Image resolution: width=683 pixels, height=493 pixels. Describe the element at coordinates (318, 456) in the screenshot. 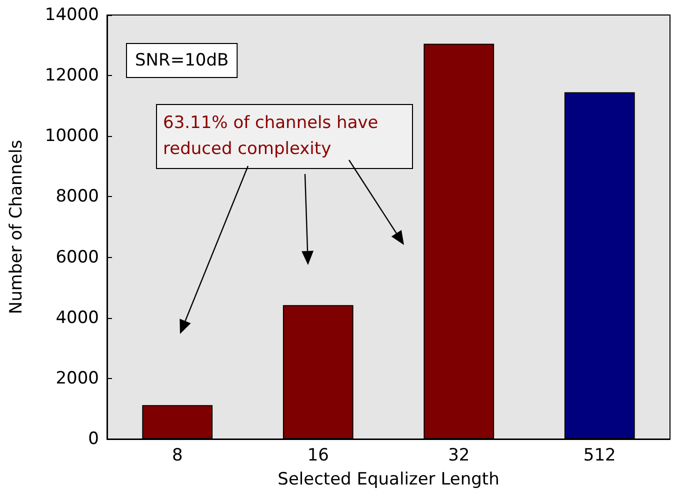

I see `x-tick-label: 16` at that location.